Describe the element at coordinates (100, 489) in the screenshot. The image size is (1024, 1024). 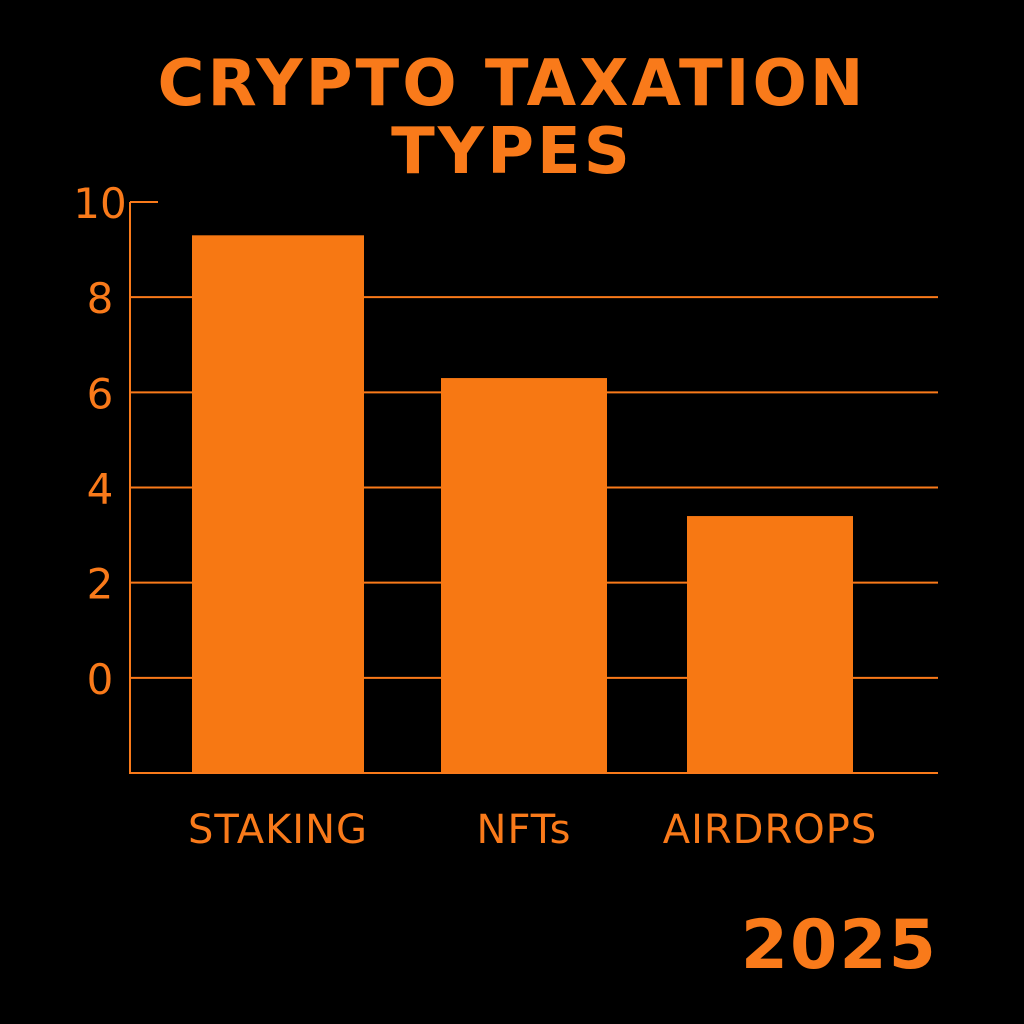
I see `y-tick-label: 4` at that location.